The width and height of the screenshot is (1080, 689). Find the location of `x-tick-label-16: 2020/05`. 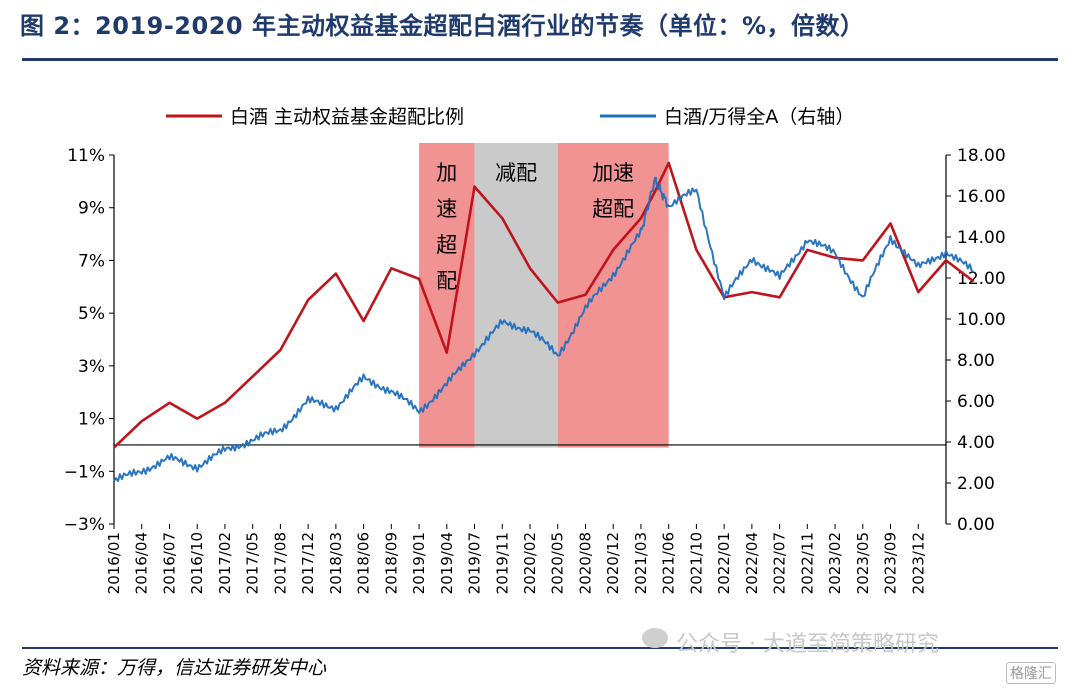

x-tick-label-16: 2020/05 is located at coordinates (558, 563).